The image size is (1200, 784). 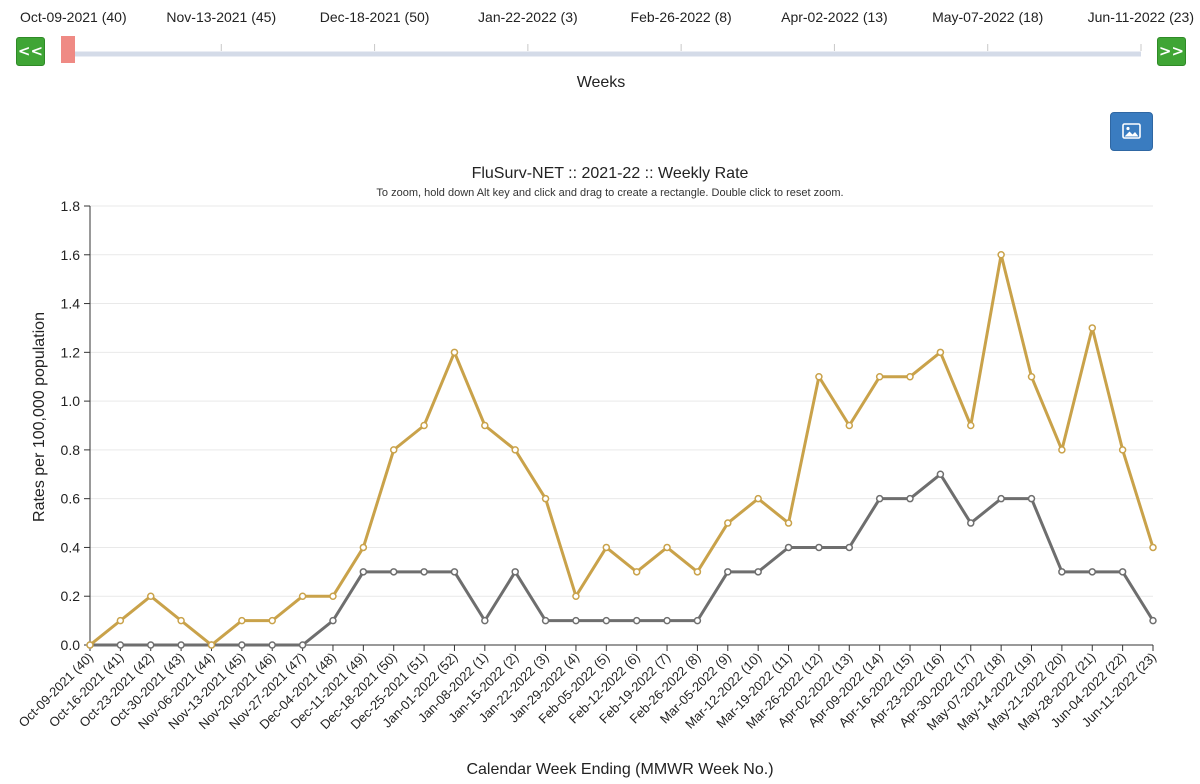 I want to click on x-axis-label: Calendar Week Ending (MMWR Week No.), so click(x=619, y=769).